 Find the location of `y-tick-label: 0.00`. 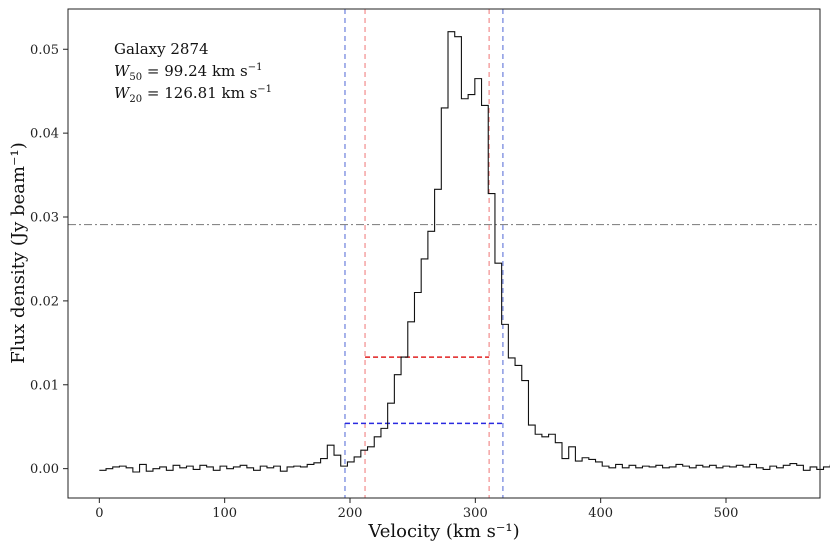

y-tick-label: 0.00 is located at coordinates (44, 469).